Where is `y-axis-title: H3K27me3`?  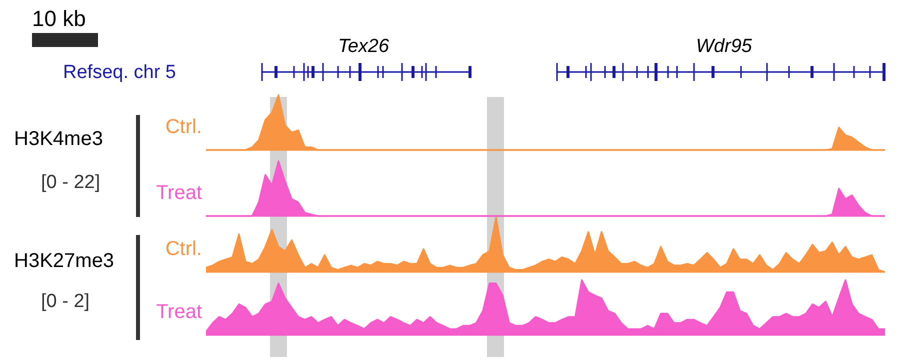 y-axis-title: H3K27me3 is located at coordinates (64, 261).